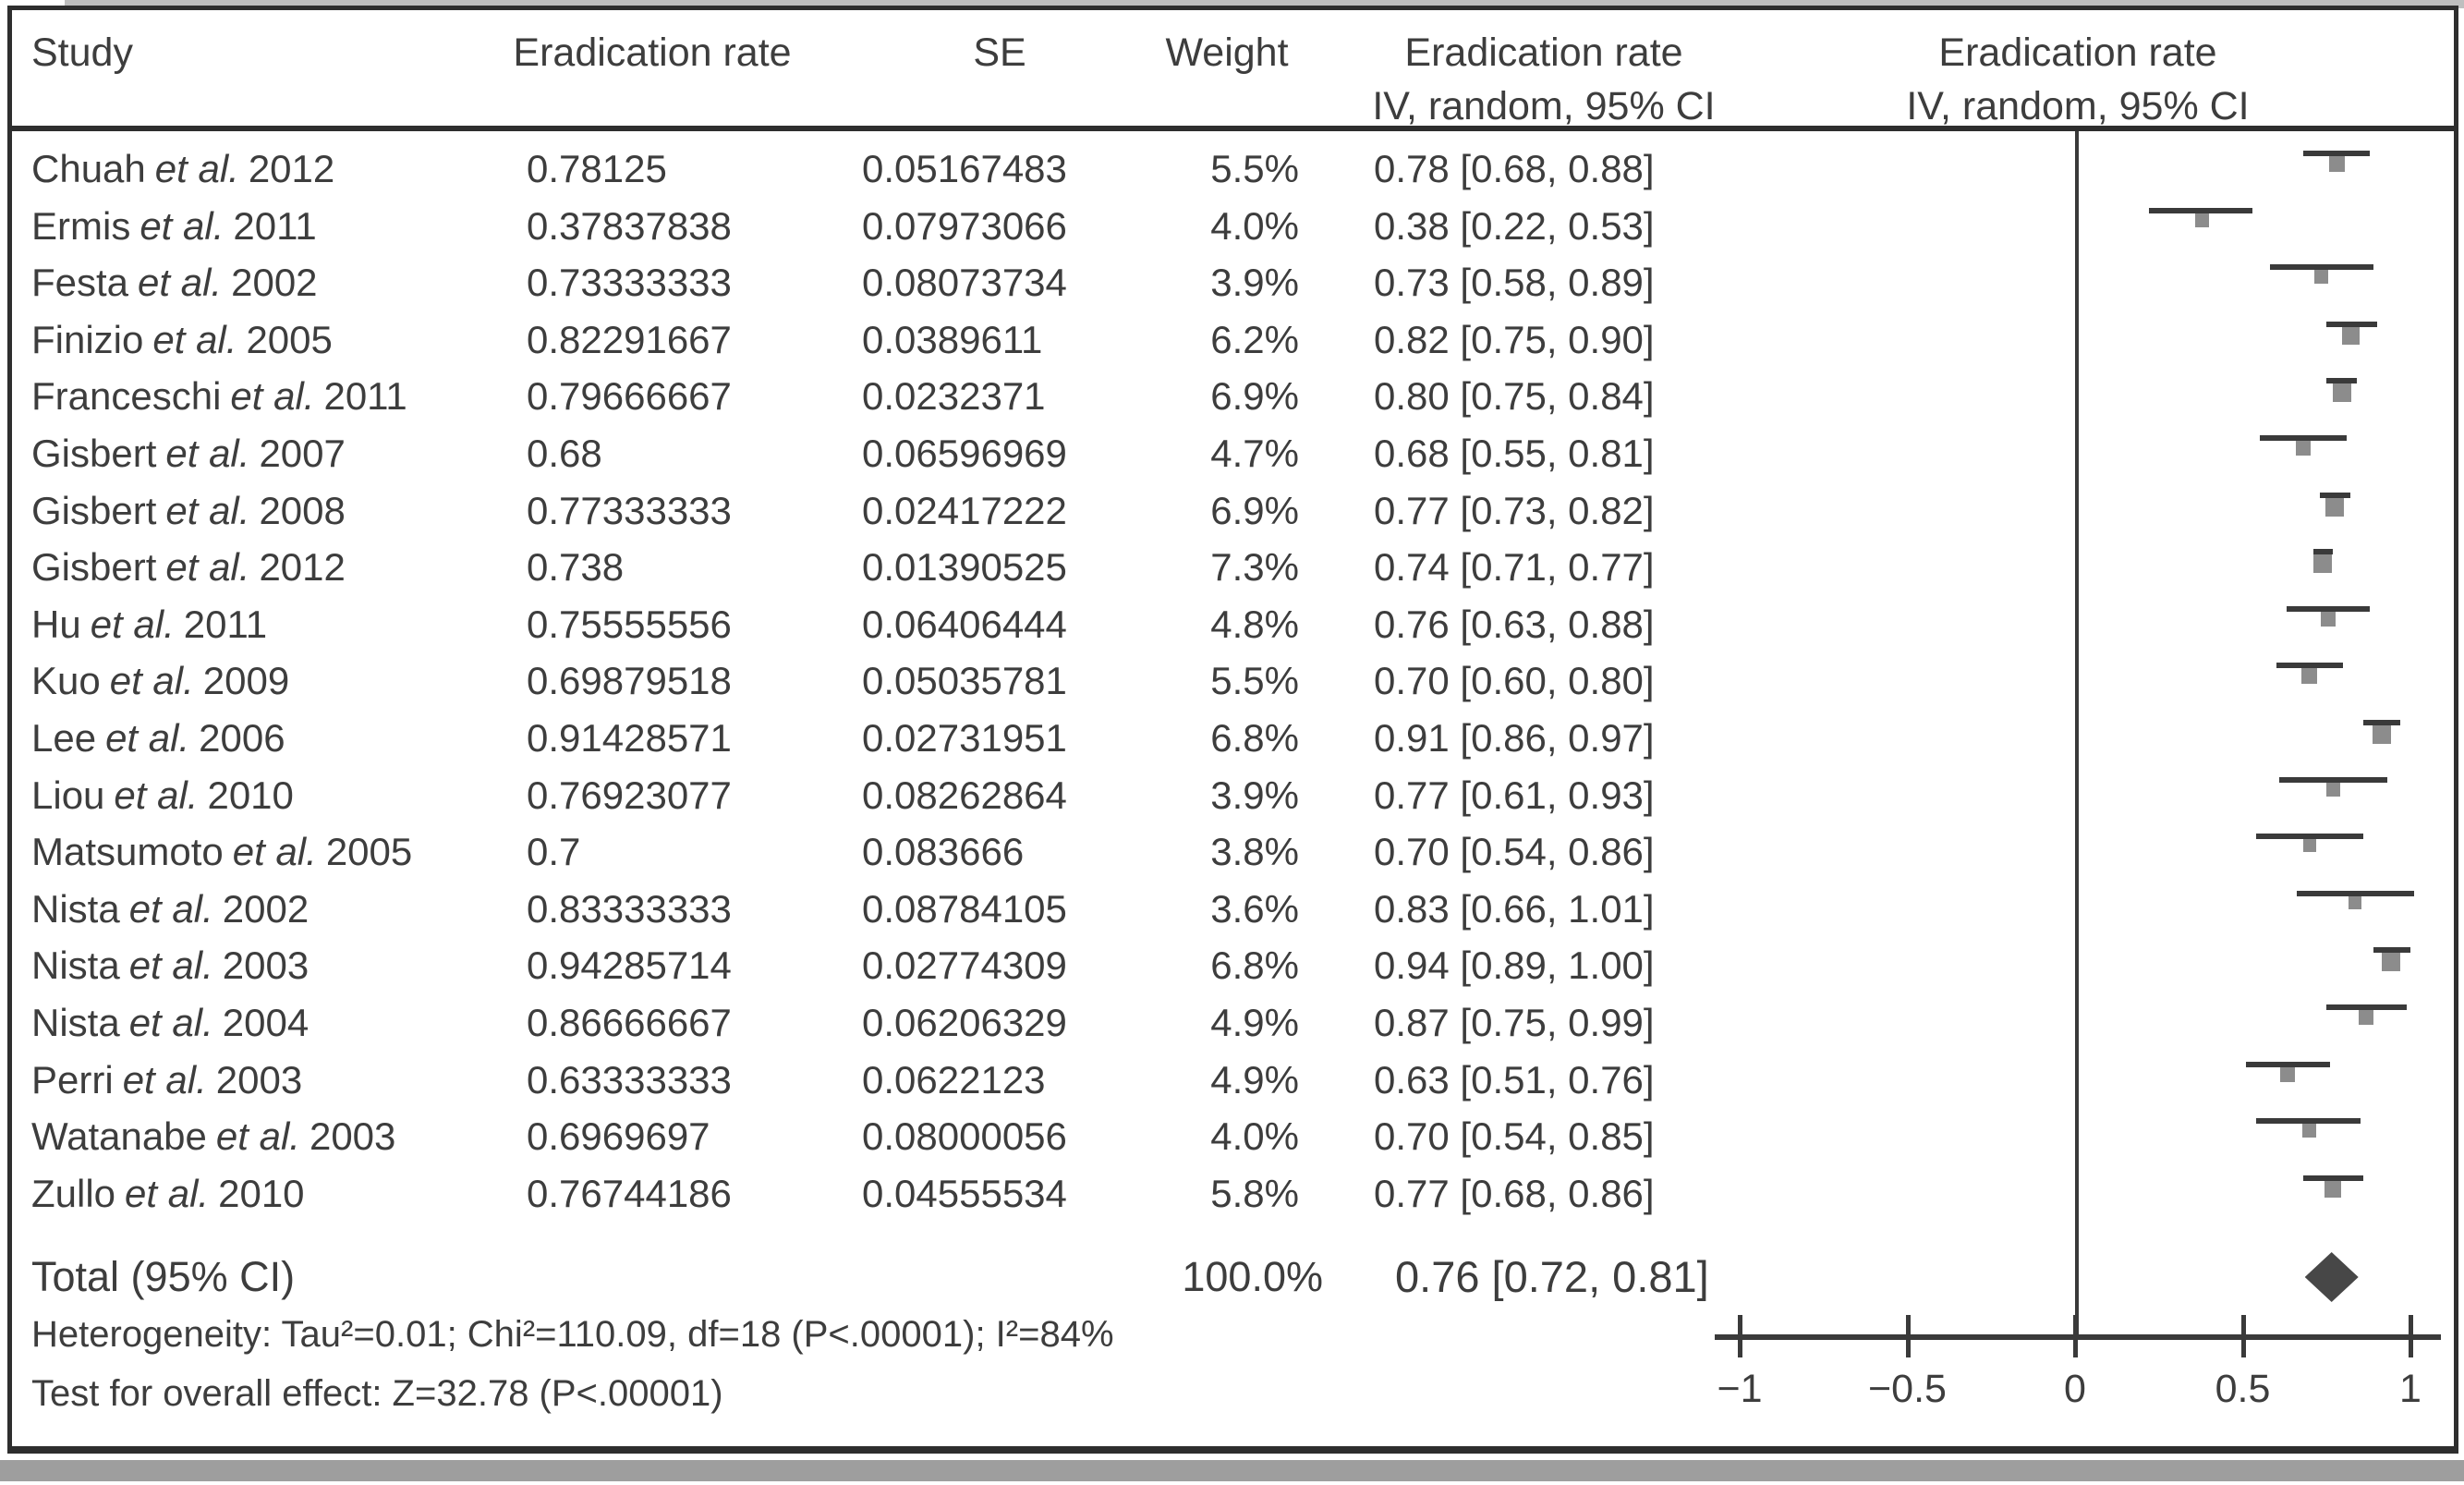 This screenshot has height=1485, width=2464. I want to click on total-ci: 0.76 [0.72, 0.81], so click(1552, 1276).